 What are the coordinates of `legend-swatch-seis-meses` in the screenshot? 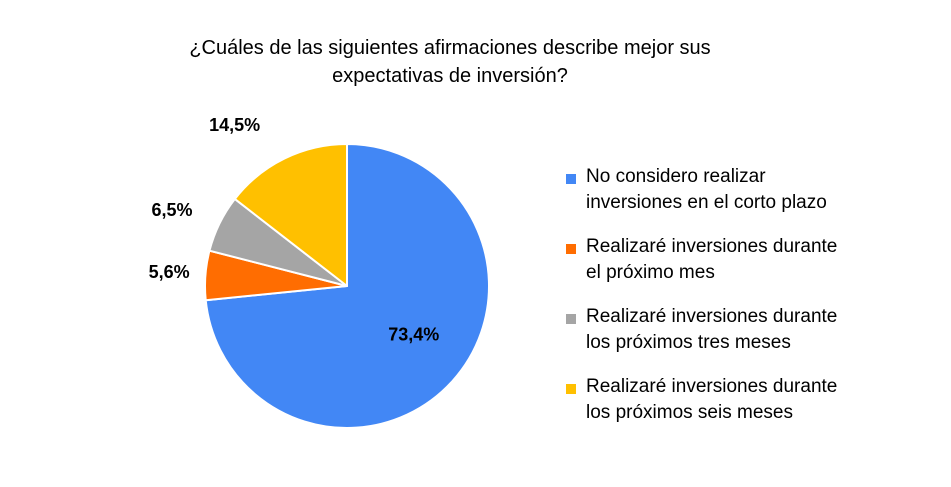 It's located at (571, 389).